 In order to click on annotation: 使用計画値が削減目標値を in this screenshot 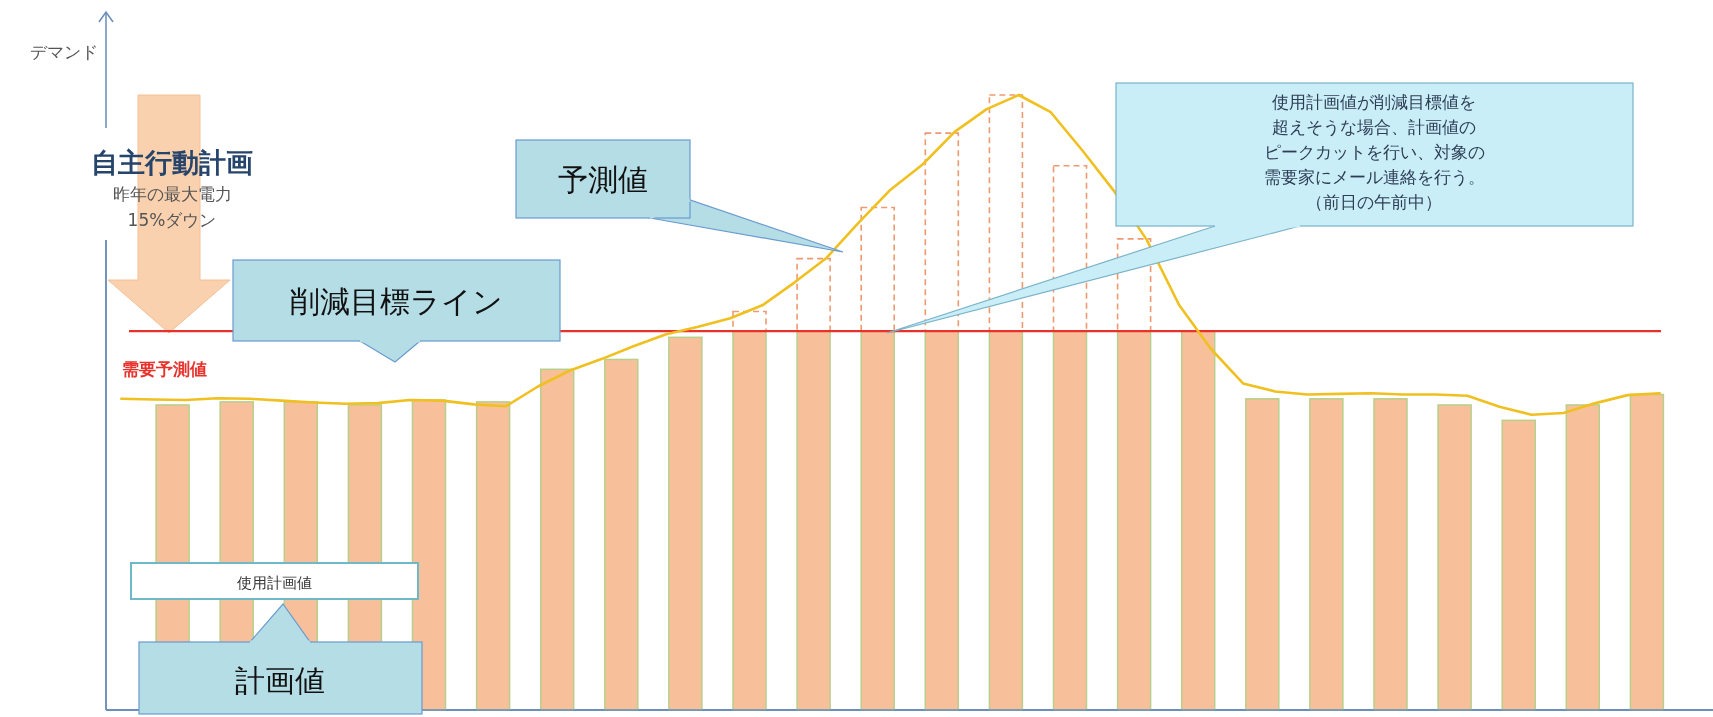, I will do `click(1374, 102)`.